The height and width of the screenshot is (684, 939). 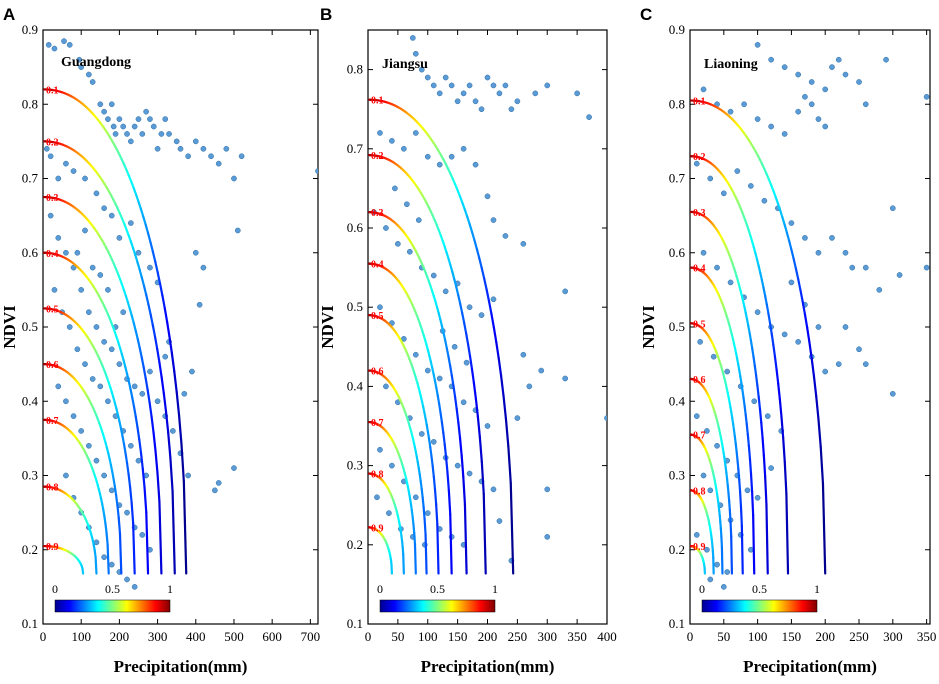 I want to click on y-tick-label: 0.3, so click(x=30, y=475).